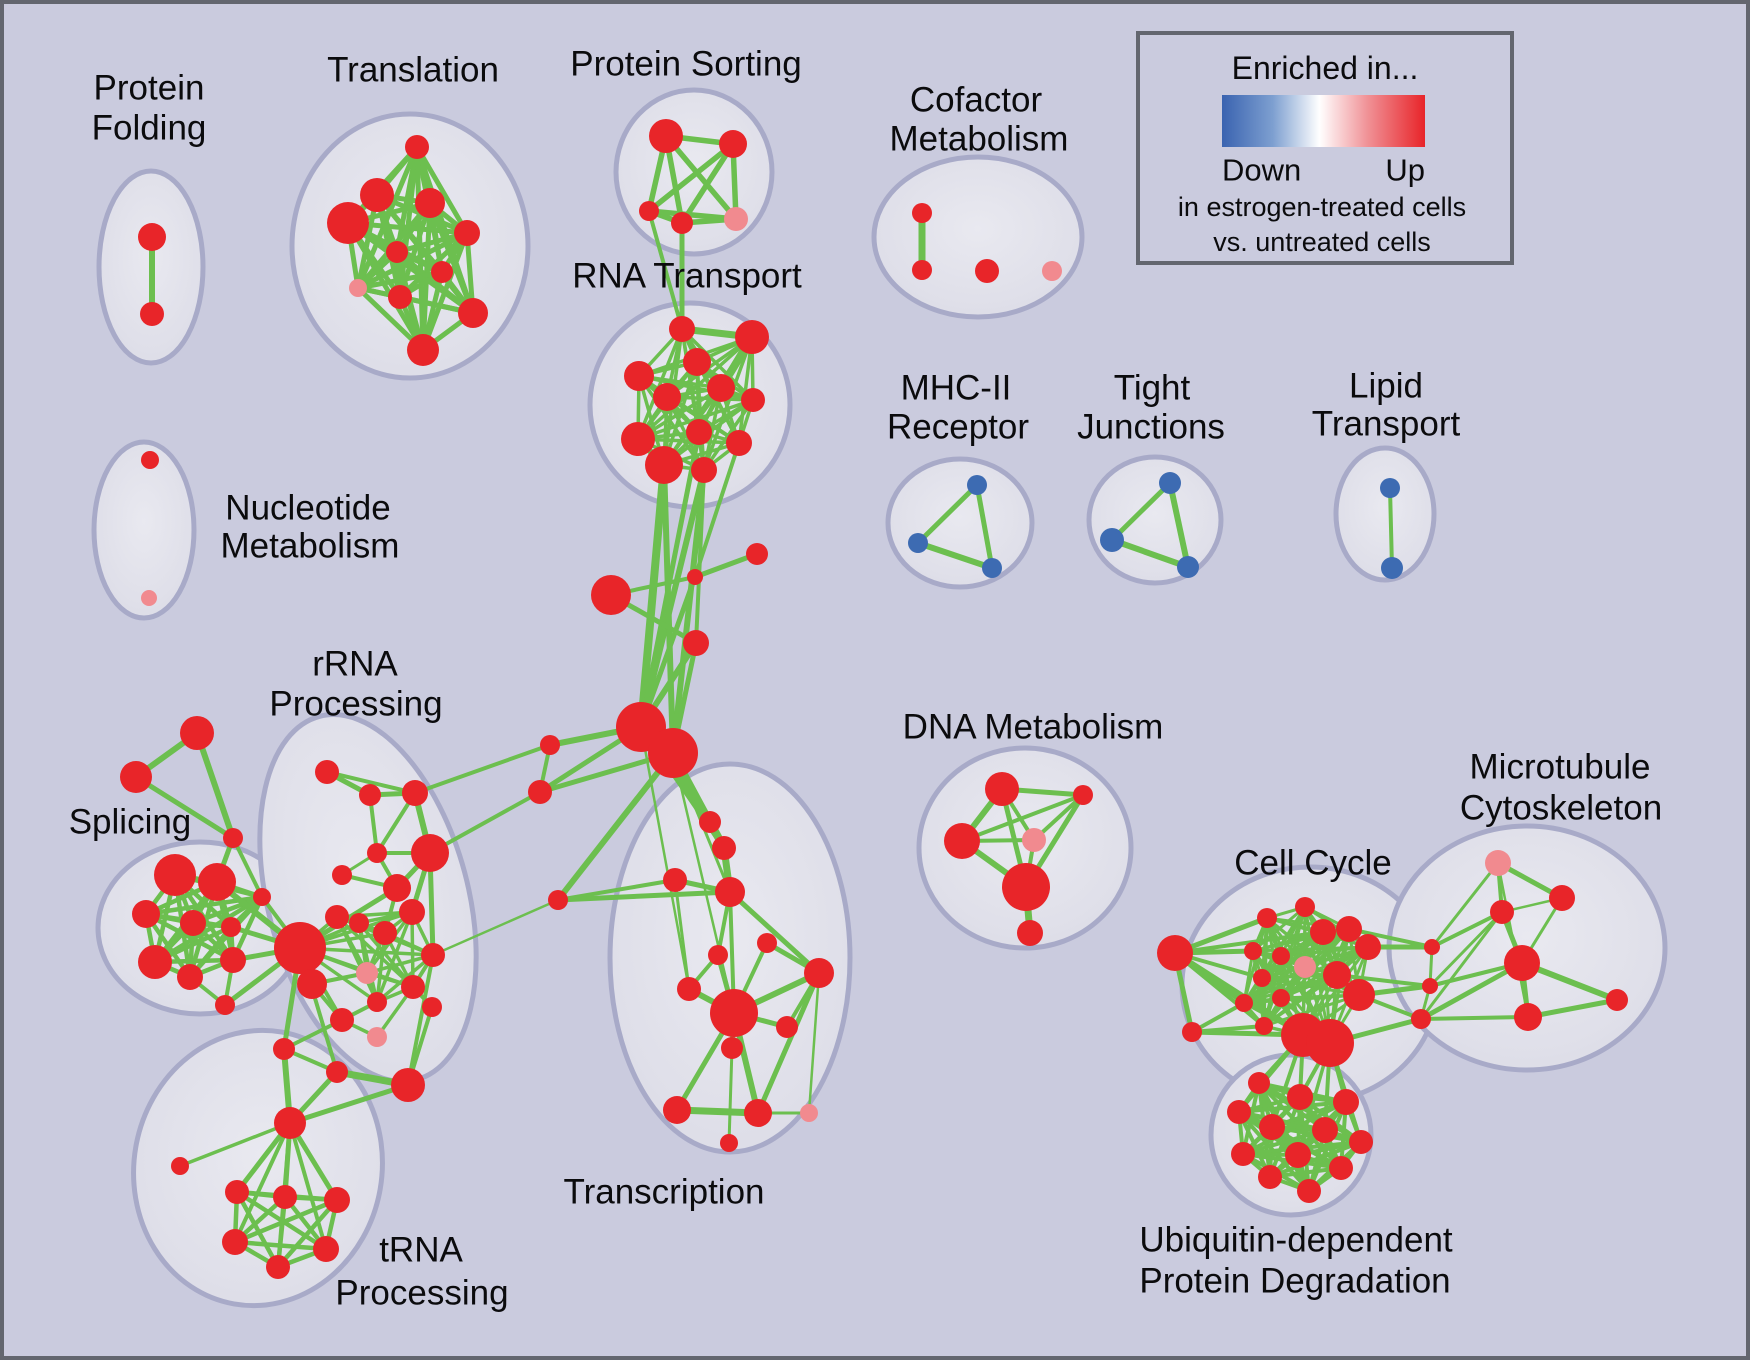 The height and width of the screenshot is (1360, 1750). What do you see at coordinates (1244, 1003) in the screenshot?
I see `node-c14-red` at bounding box center [1244, 1003].